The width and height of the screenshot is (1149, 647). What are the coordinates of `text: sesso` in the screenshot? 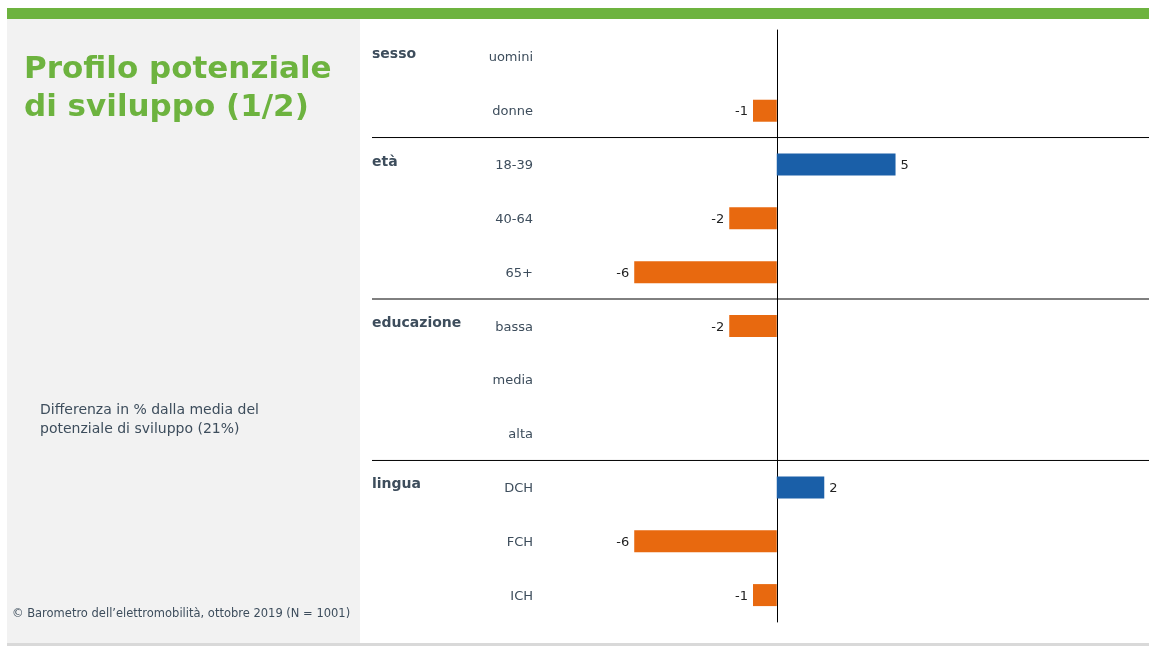 It's located at (394, 52).